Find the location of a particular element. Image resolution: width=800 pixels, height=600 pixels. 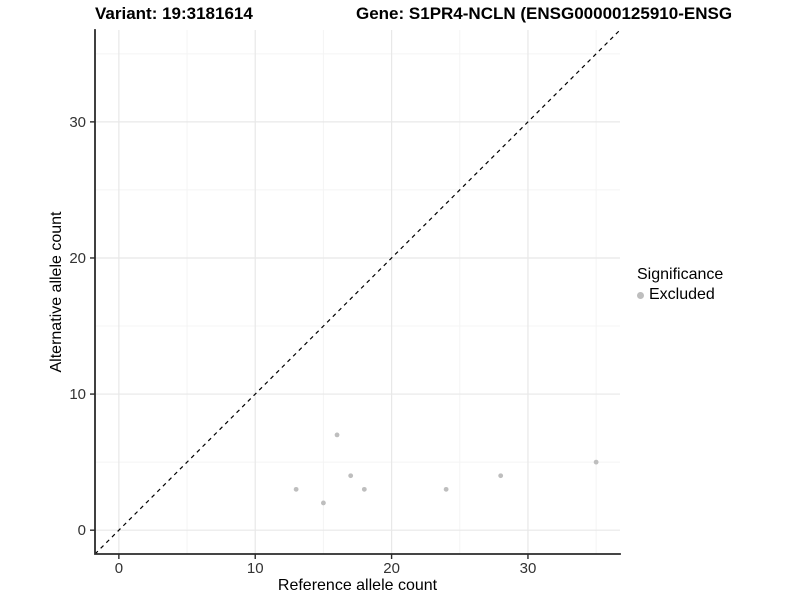

legend-item-excluded: Excluded is located at coordinates (680, 295).